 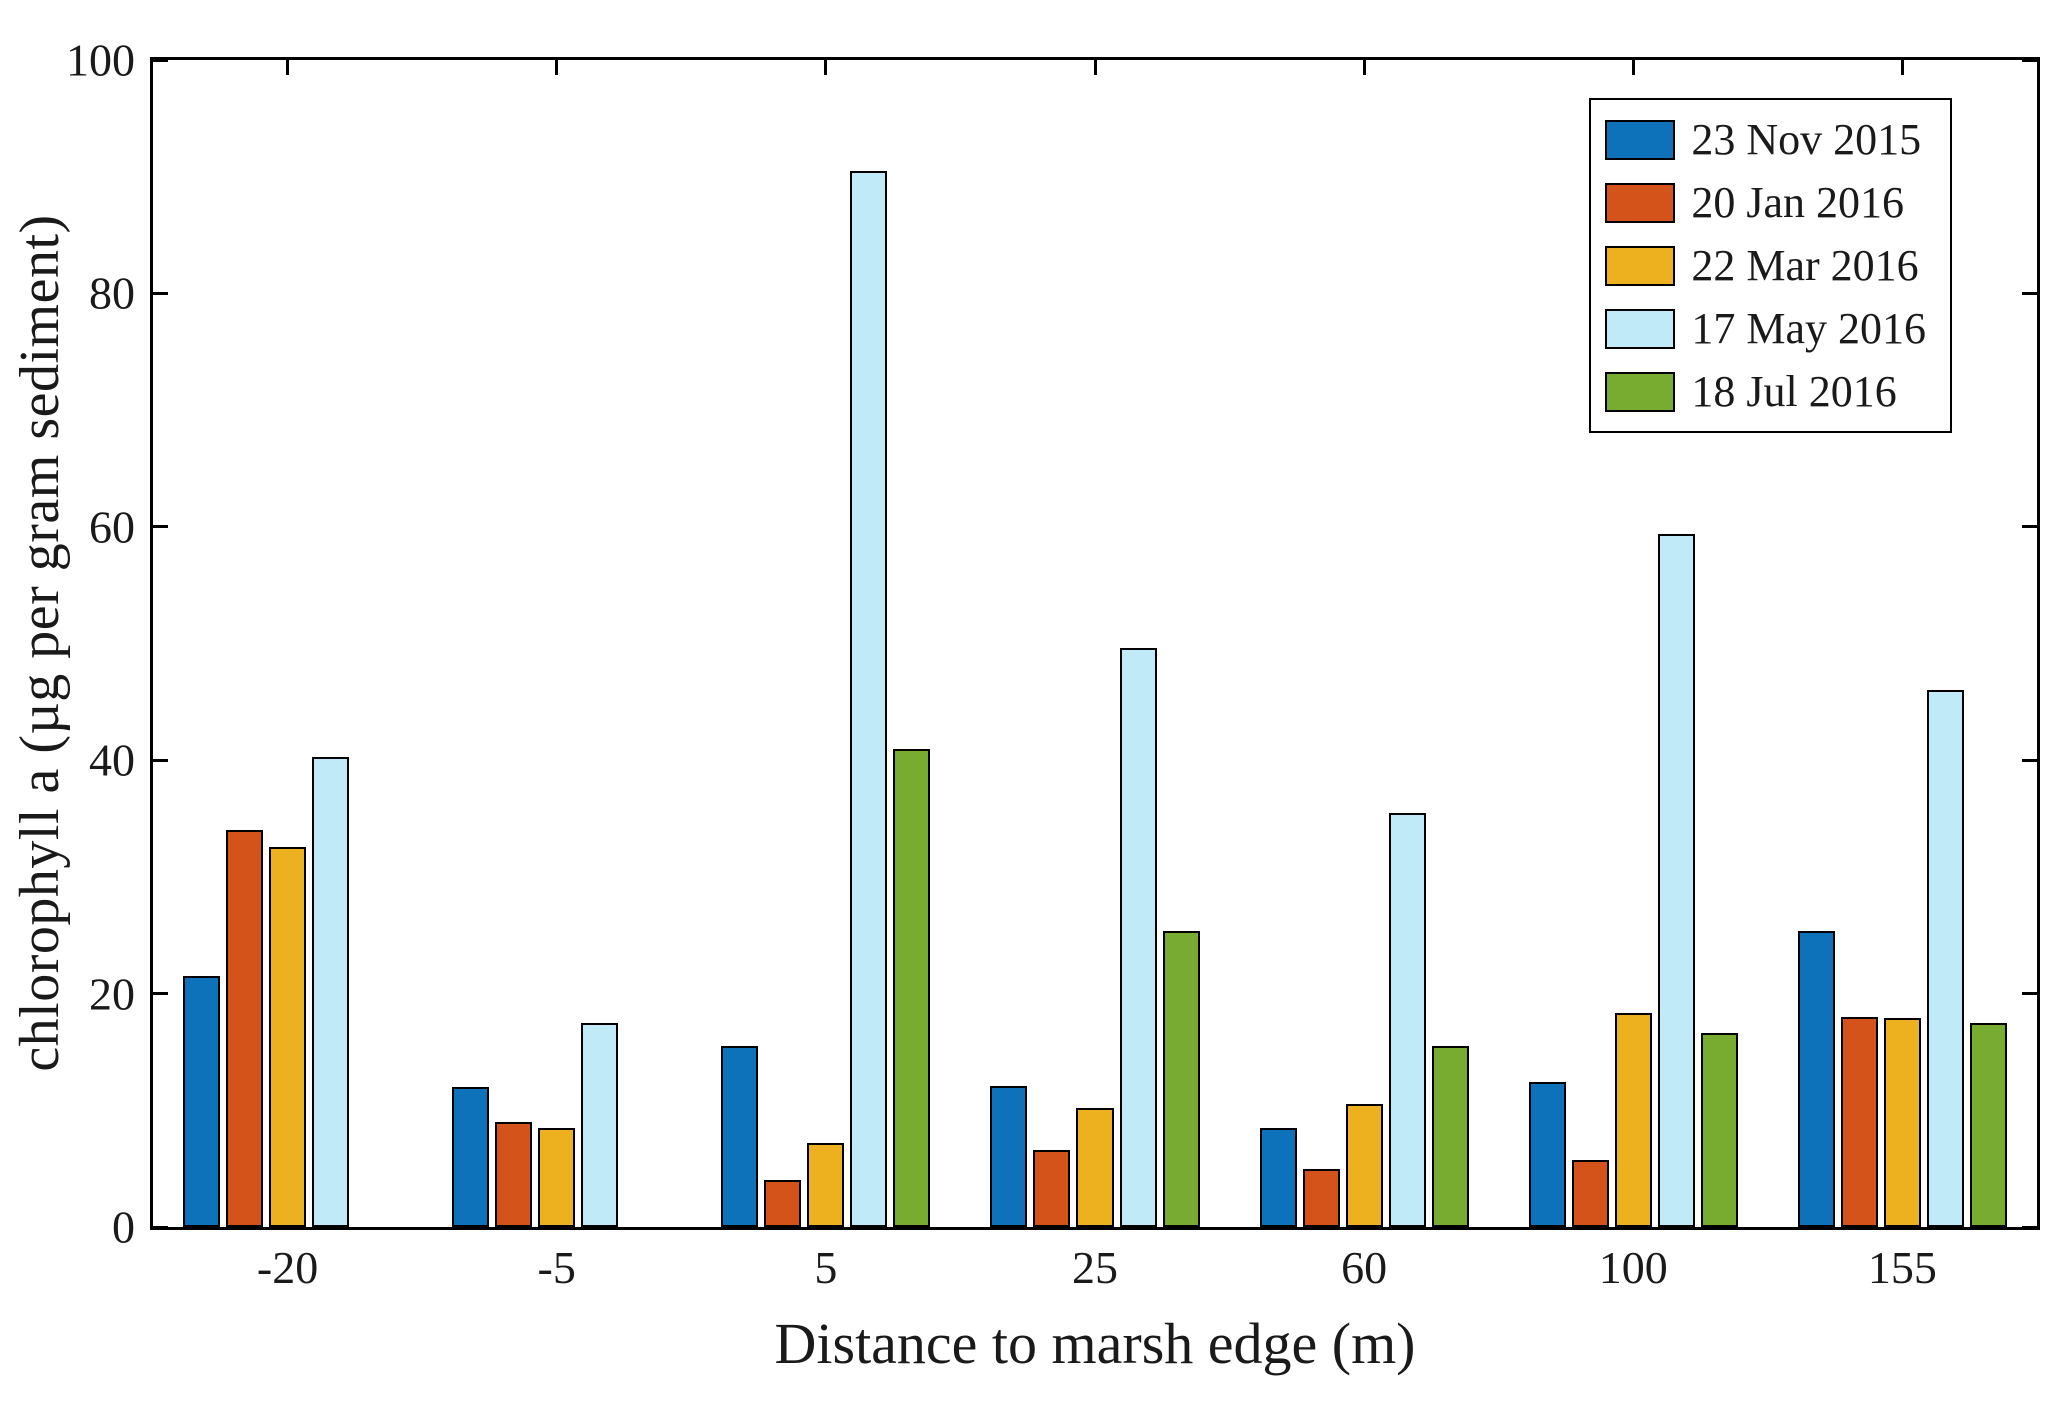 I want to click on legend-label: 18 Jul 2016, so click(x=1794, y=391).